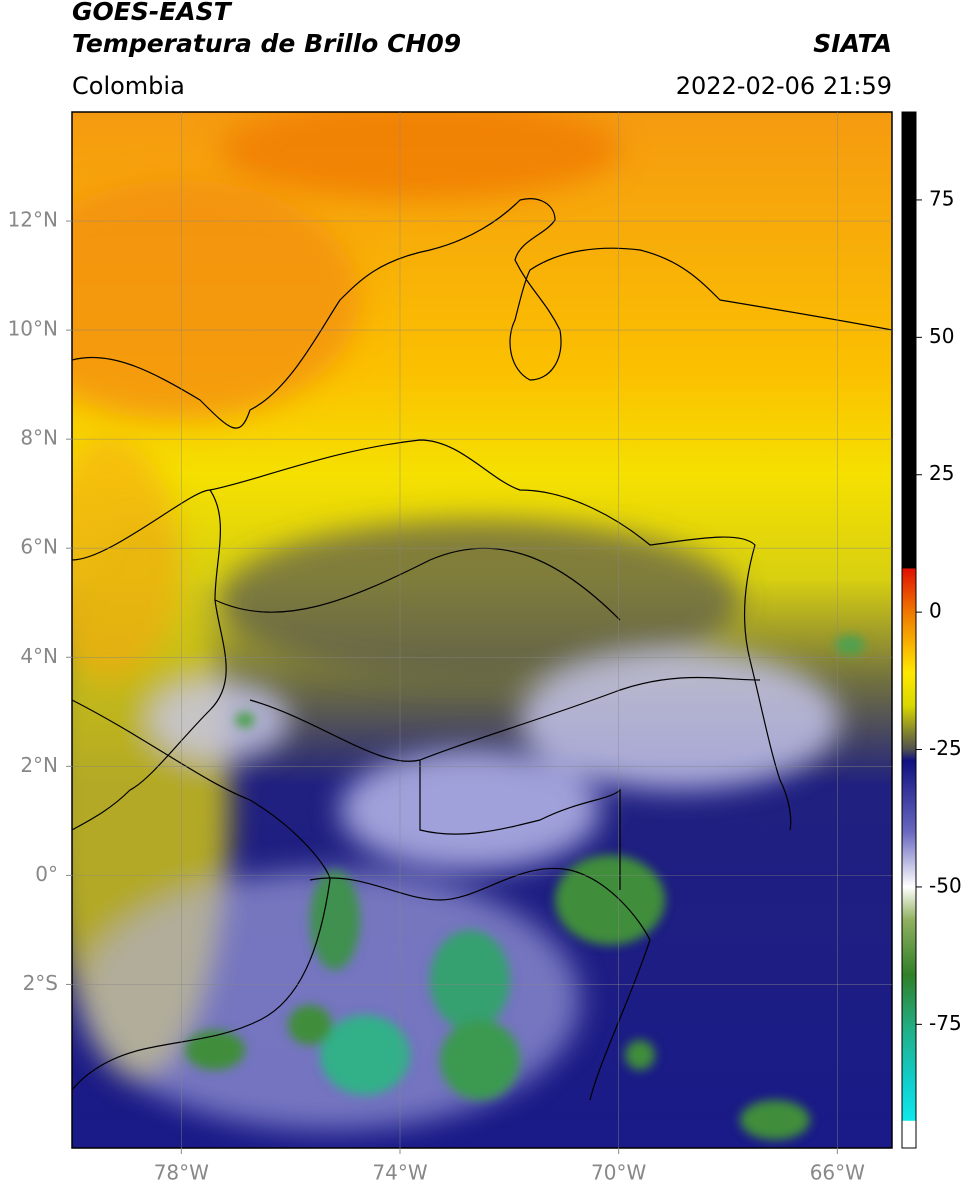 Image resolution: width=966 pixels, height=1194 pixels. Describe the element at coordinates (945, 1023) in the screenshot. I see `colorbar-tick-label: -75` at that location.